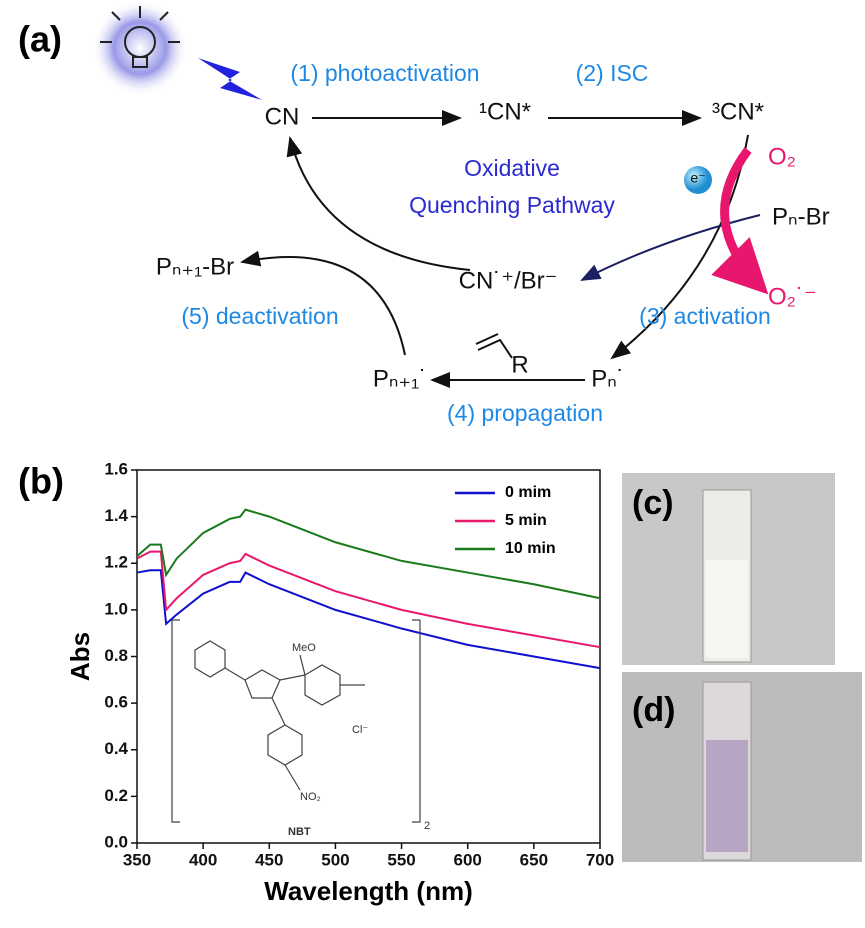  What do you see at coordinates (519, 364) in the screenshot?
I see `species: R` at bounding box center [519, 364].